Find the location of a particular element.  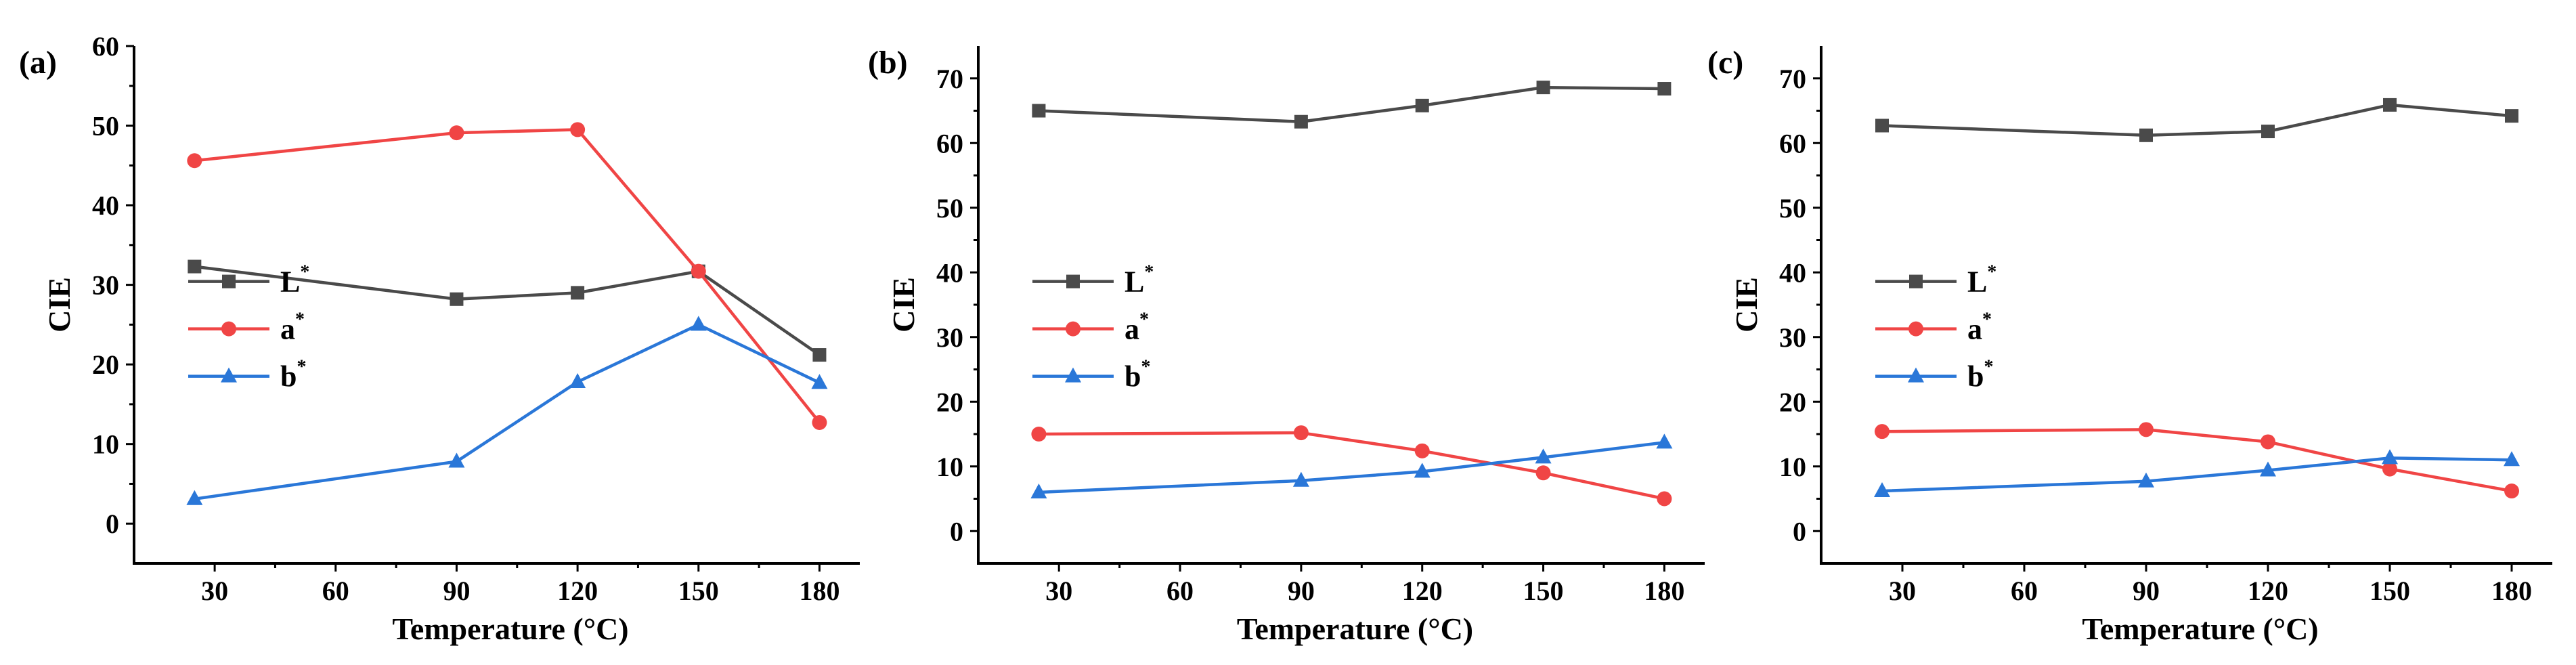

series-l-star is located at coordinates (1352, 105).